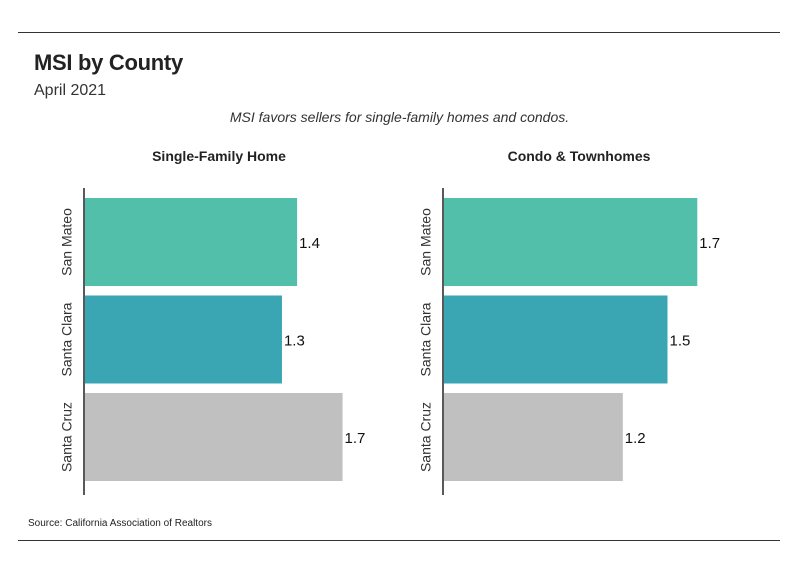  What do you see at coordinates (70, 90) in the screenshot?
I see `chart-subtitle: April 2021` at bounding box center [70, 90].